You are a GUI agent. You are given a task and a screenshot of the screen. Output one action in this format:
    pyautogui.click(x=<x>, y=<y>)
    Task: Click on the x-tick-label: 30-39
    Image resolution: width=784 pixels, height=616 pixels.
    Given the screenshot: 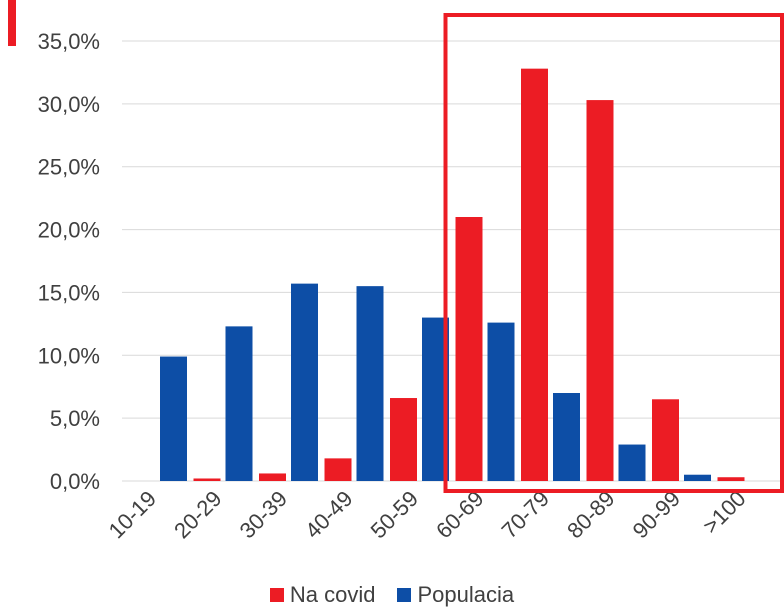 What is the action you would take?
    pyautogui.click(x=263, y=514)
    